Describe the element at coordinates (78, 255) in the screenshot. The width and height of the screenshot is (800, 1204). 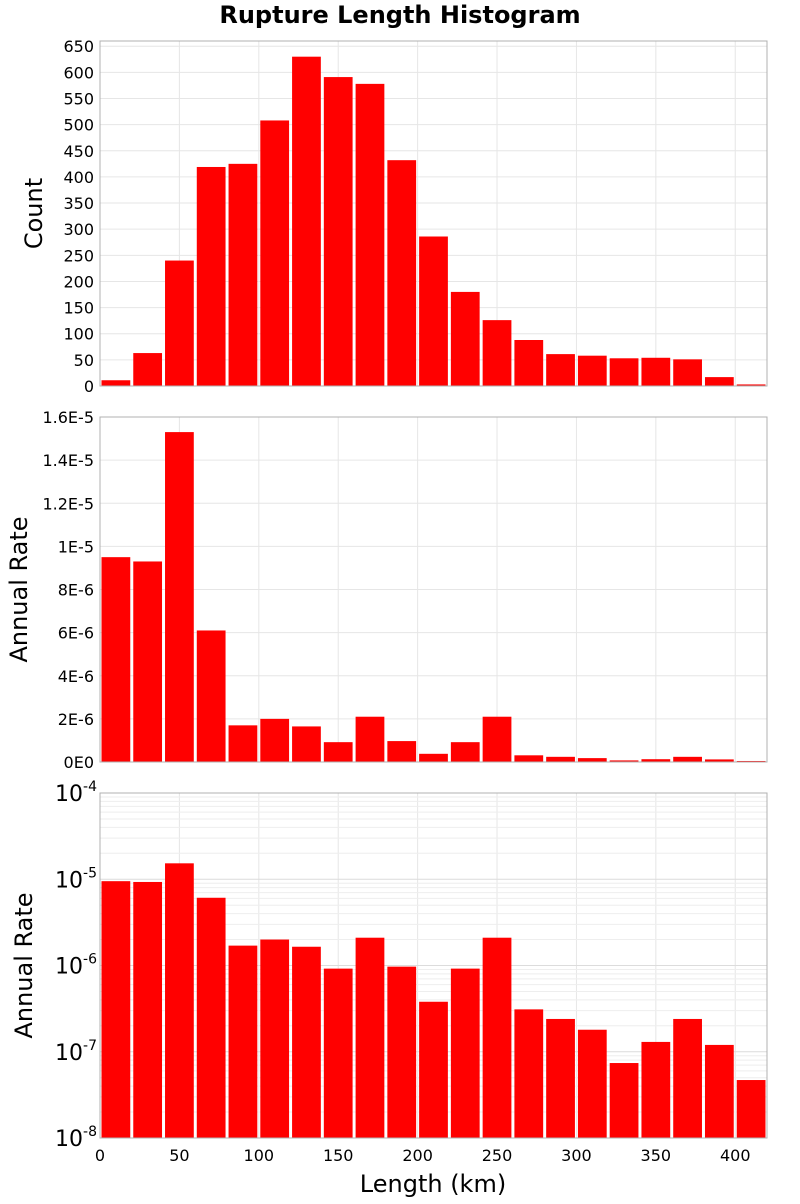
I see `y-tick-label: 250` at that location.